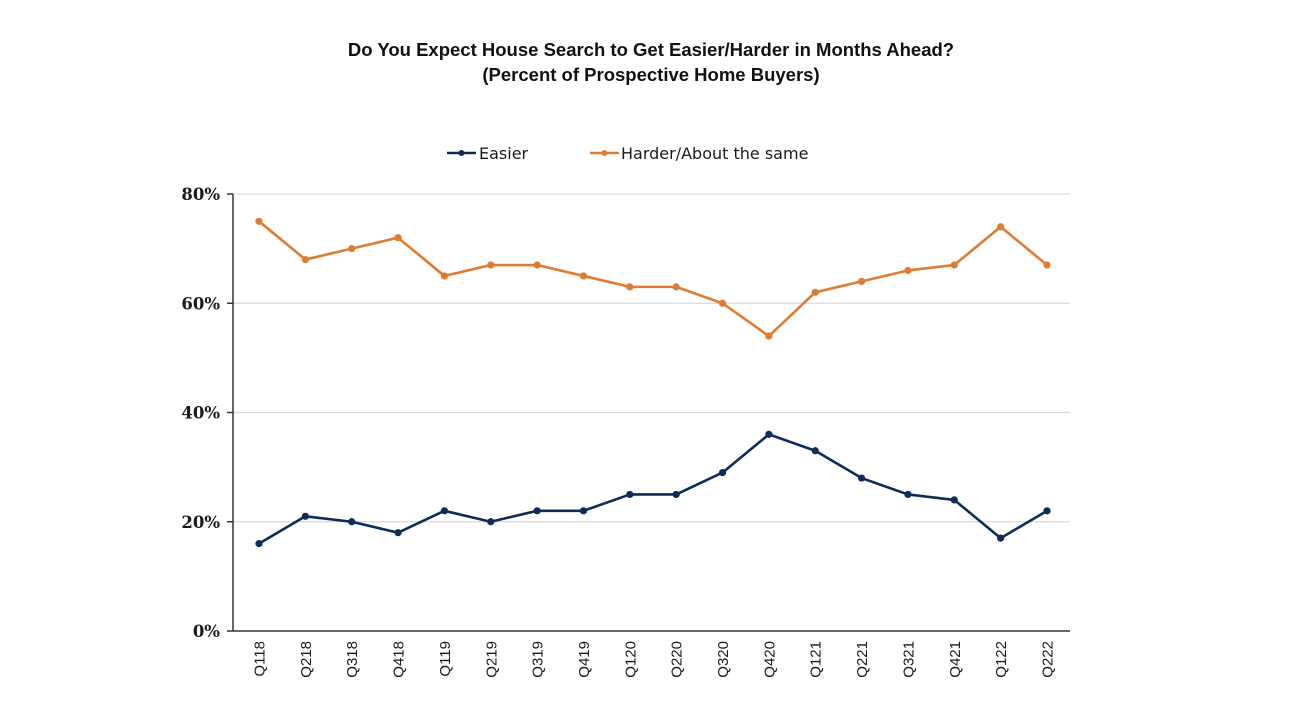 This screenshot has height=726, width=1290. What do you see at coordinates (200, 303) in the screenshot?
I see `y-tick-label: 60%` at bounding box center [200, 303].